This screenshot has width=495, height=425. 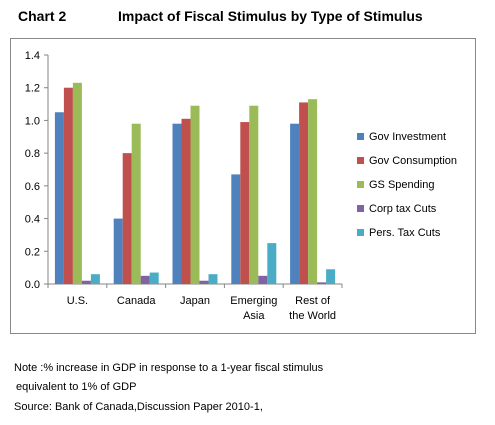 What do you see at coordinates (254, 316) in the screenshot?
I see `x-tick-label: Asia` at bounding box center [254, 316].